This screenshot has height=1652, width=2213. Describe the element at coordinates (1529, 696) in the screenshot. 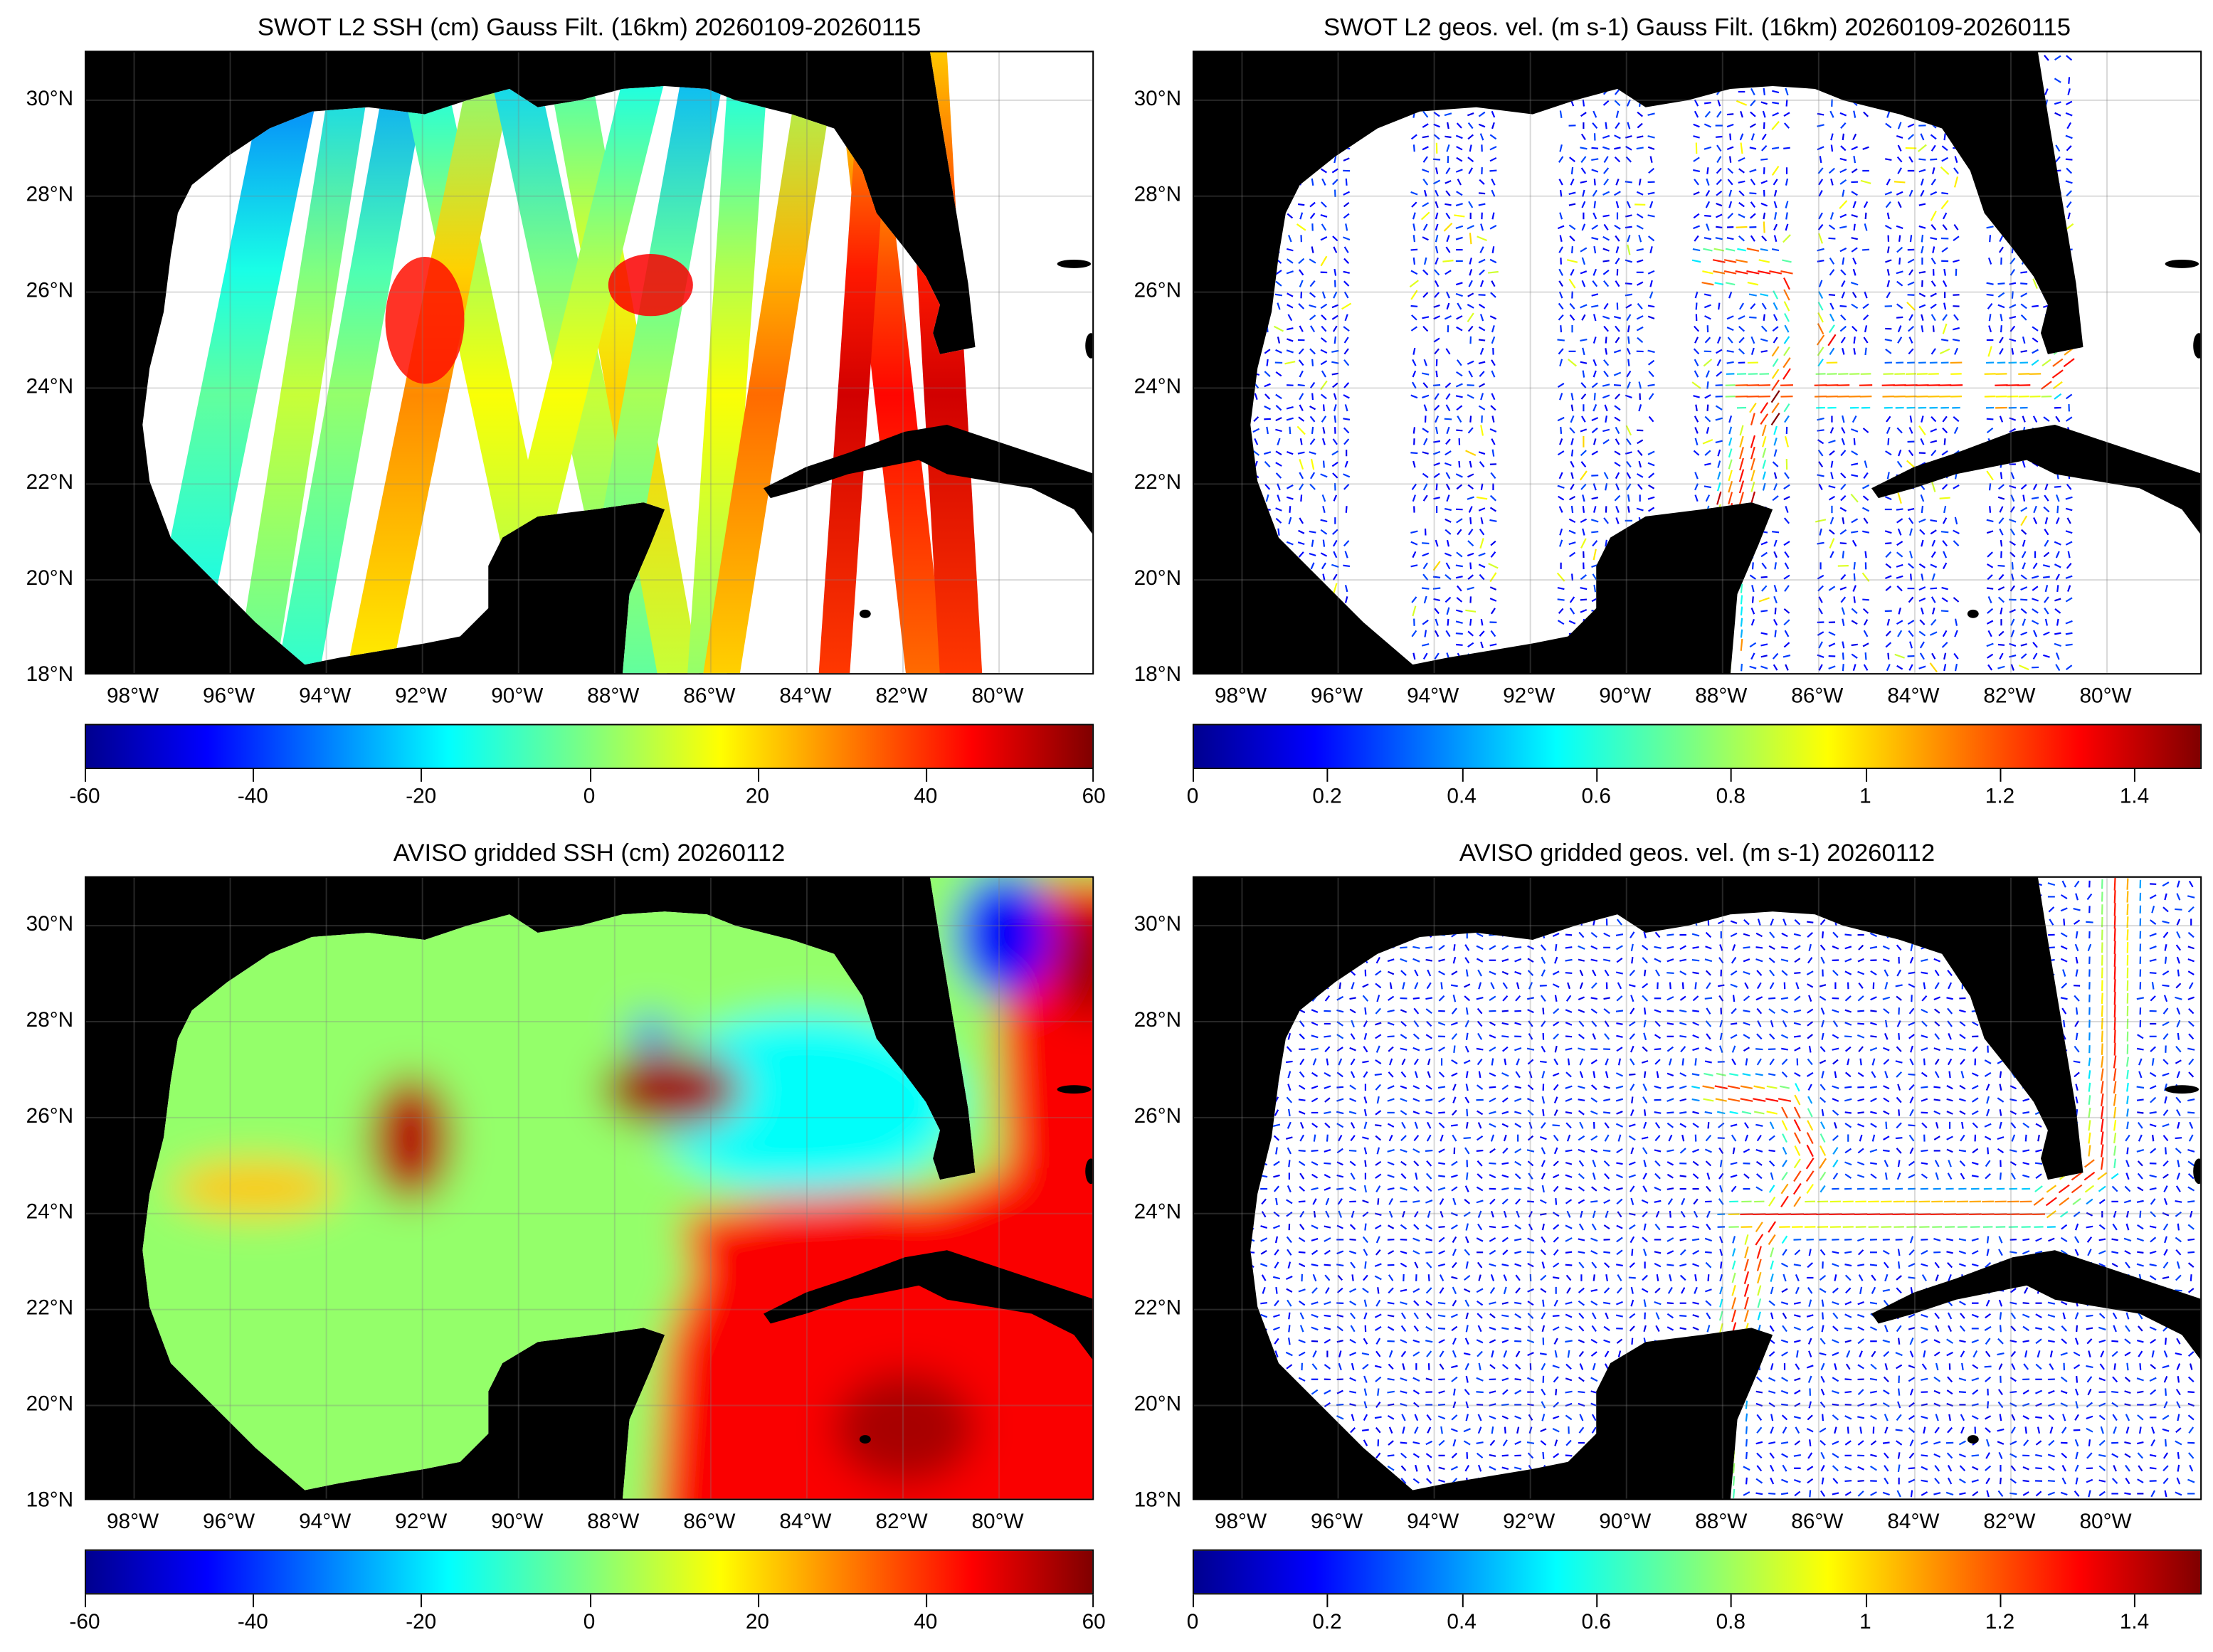

I see `lon-tick-label: 92°W` at that location.